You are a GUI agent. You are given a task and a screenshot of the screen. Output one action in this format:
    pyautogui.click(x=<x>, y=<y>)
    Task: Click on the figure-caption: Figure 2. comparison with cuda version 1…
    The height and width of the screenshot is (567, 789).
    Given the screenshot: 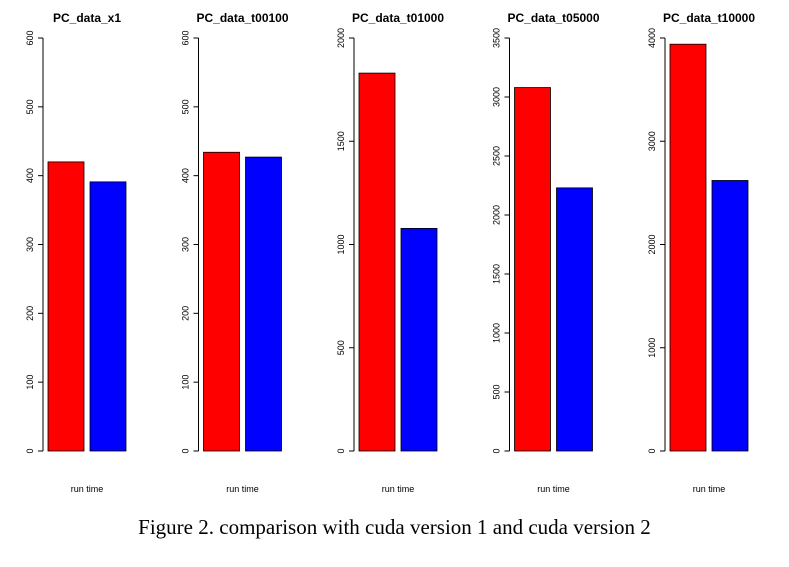 What is the action you would take?
    pyautogui.click(x=394, y=527)
    